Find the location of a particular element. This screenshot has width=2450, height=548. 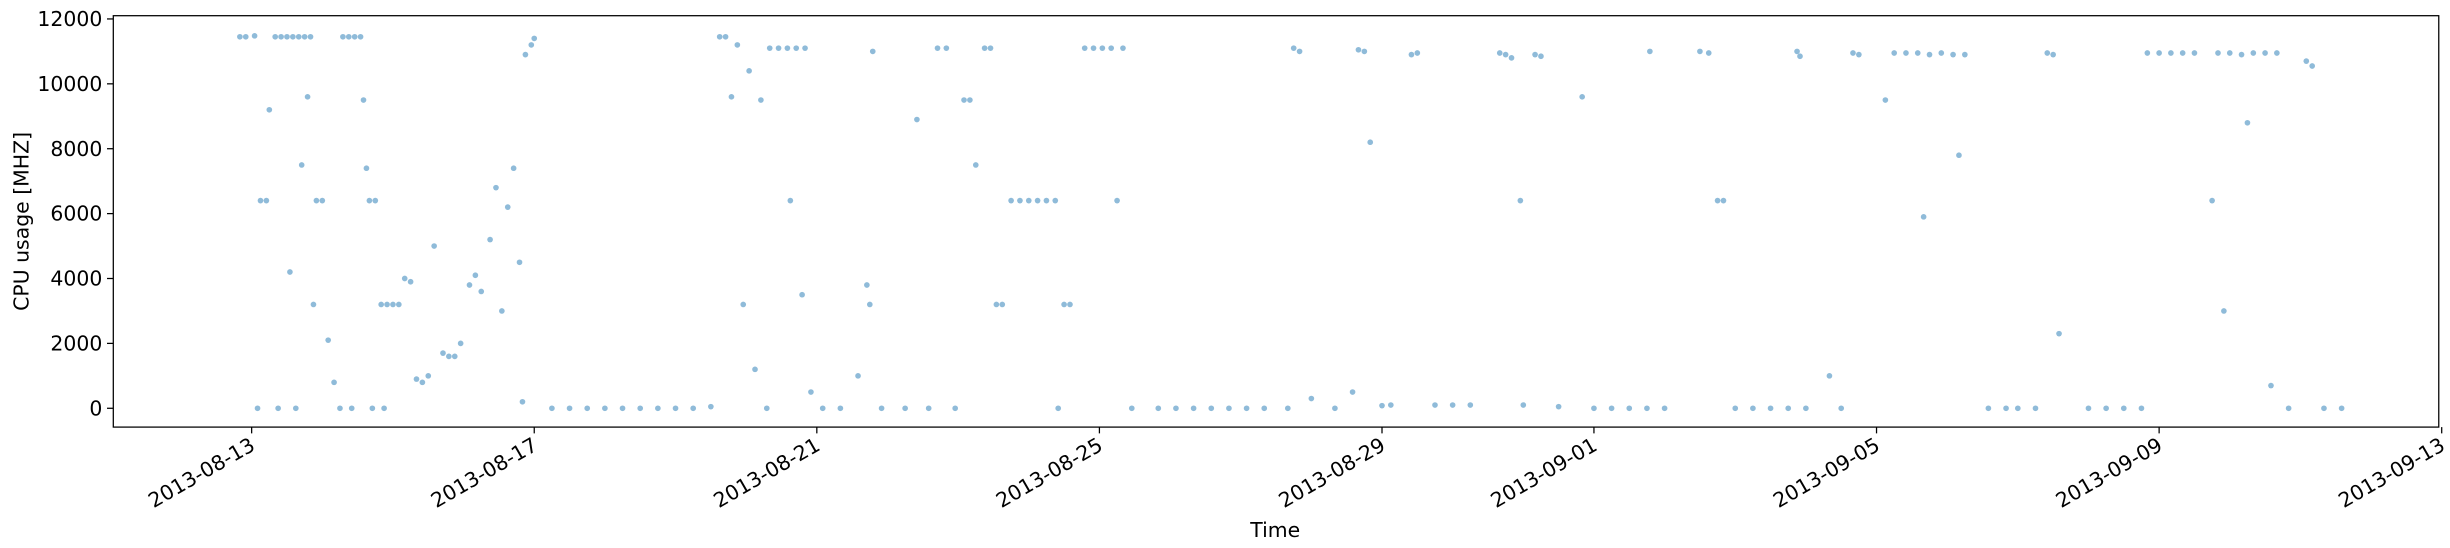

x-tick-label: 2013-09-13 is located at coordinates (2391, 473).